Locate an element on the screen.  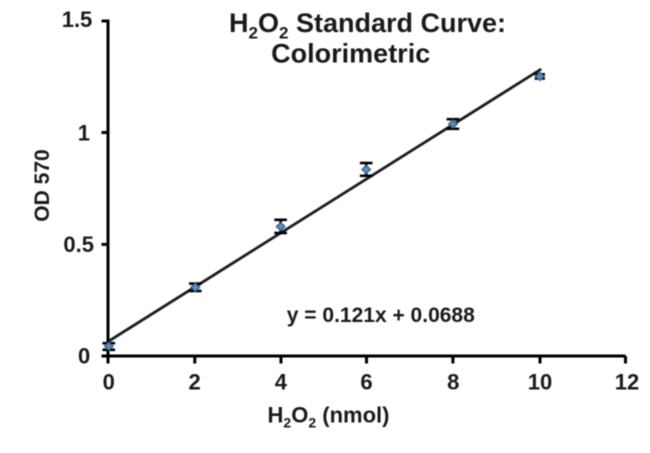
svg-text: 10 is located at coordinates (540, 382).